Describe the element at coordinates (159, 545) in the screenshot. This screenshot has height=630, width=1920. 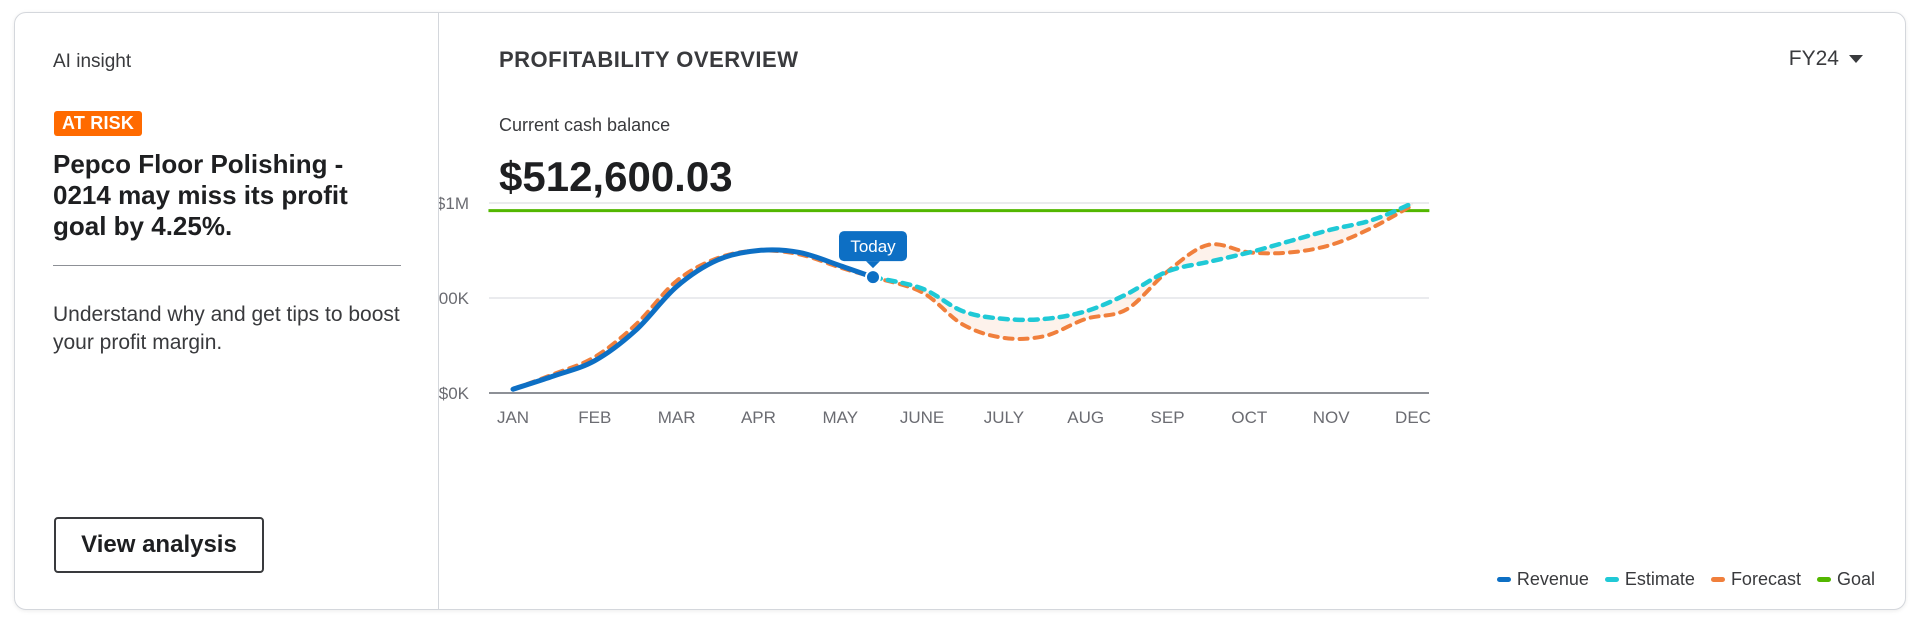
I see `view-analysis-button: View analysis` at that location.